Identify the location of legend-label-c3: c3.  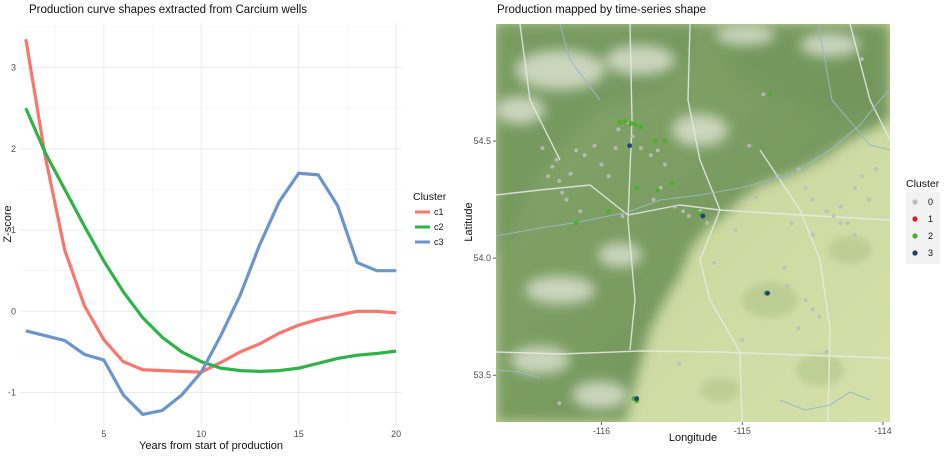
(439, 242).